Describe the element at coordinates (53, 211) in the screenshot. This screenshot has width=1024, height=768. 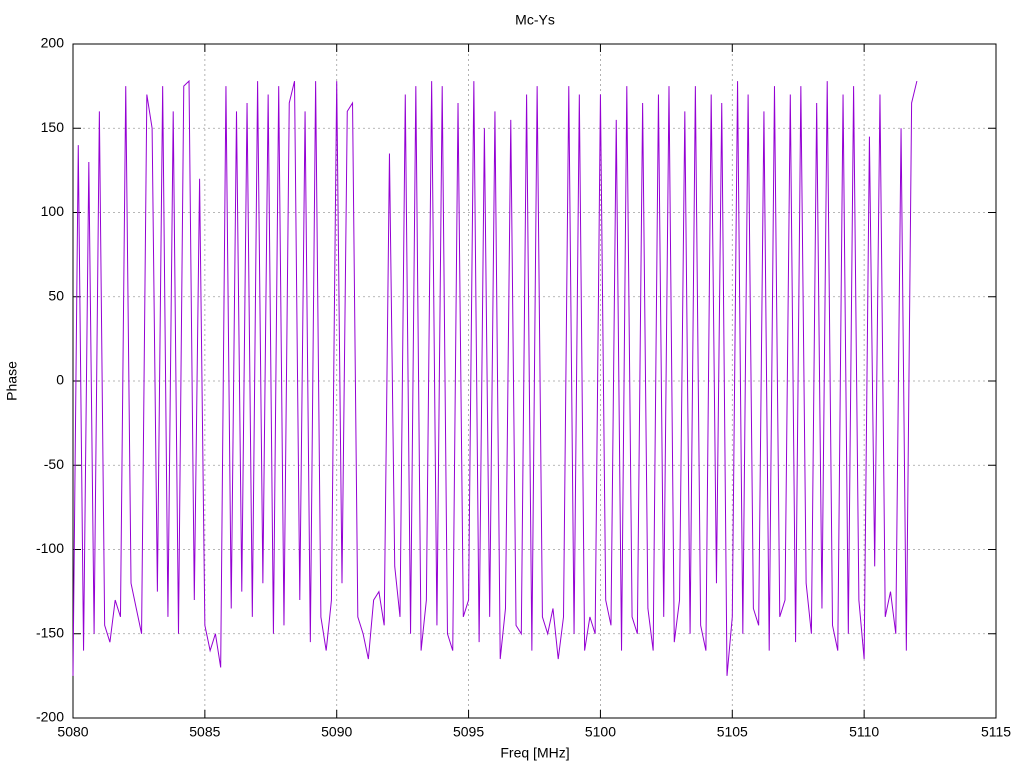
I see `y-tick-label: 100` at that location.